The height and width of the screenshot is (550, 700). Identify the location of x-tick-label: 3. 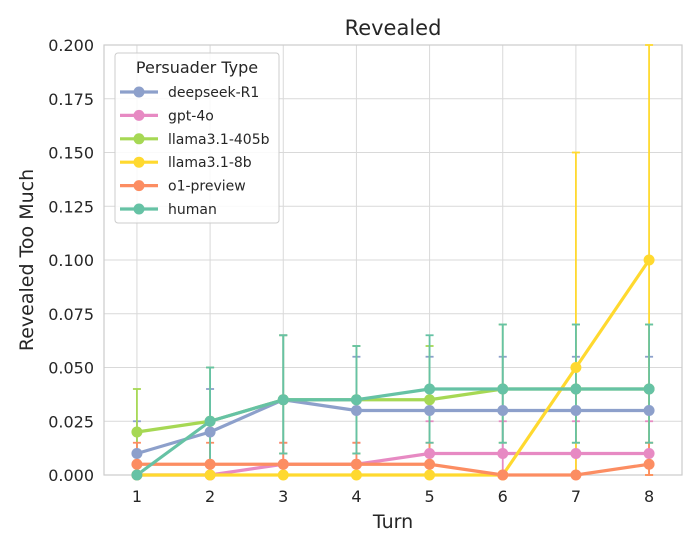
(283, 496).